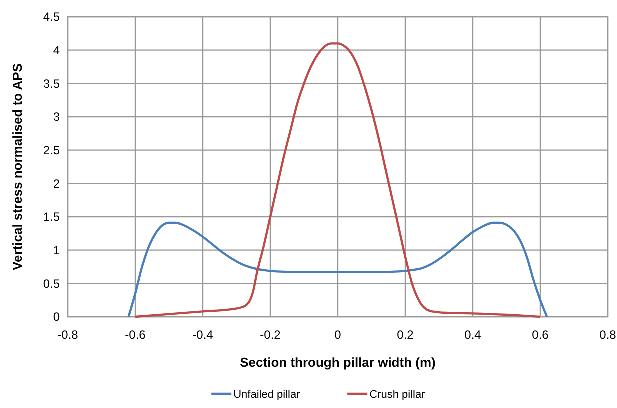 The width and height of the screenshot is (617, 408). What do you see at coordinates (135, 335) in the screenshot?
I see `x-tick-label: -0.6` at bounding box center [135, 335].